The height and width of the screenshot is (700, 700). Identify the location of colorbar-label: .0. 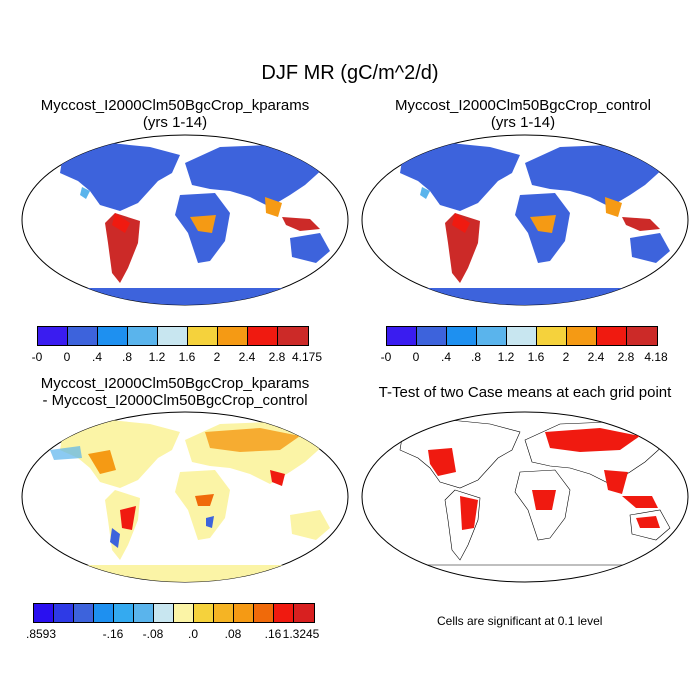
(193, 634).